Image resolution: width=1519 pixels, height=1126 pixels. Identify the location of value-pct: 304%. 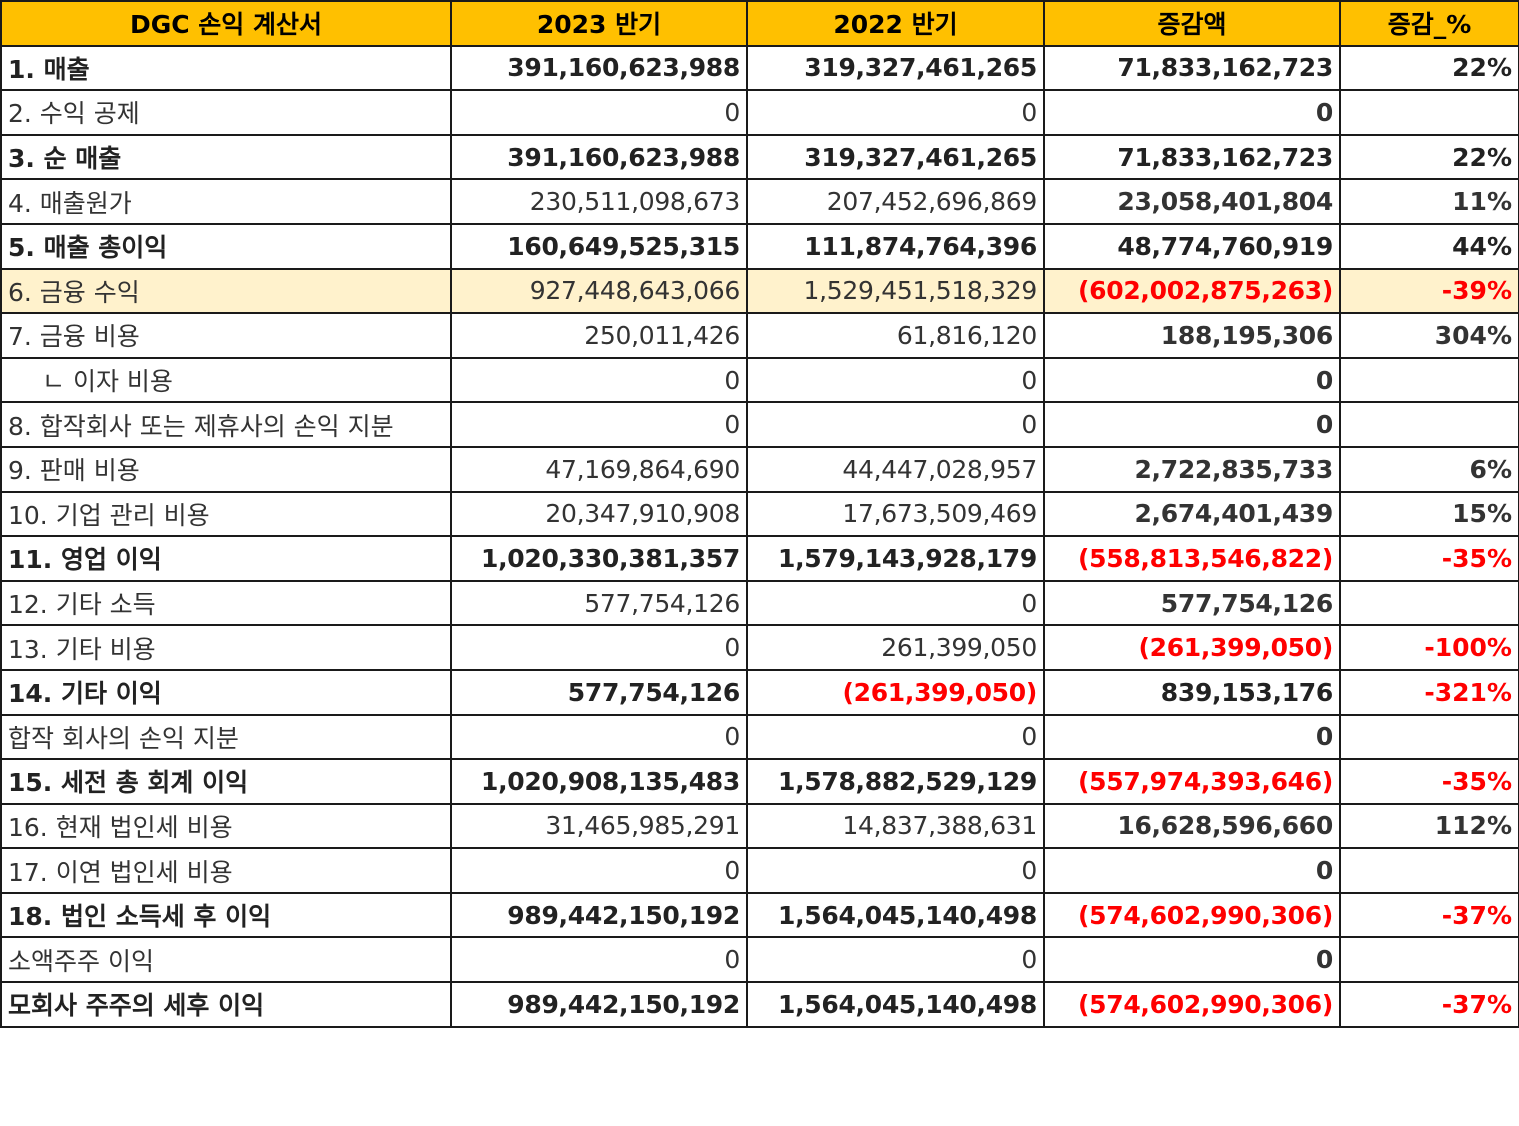
(1429, 335).